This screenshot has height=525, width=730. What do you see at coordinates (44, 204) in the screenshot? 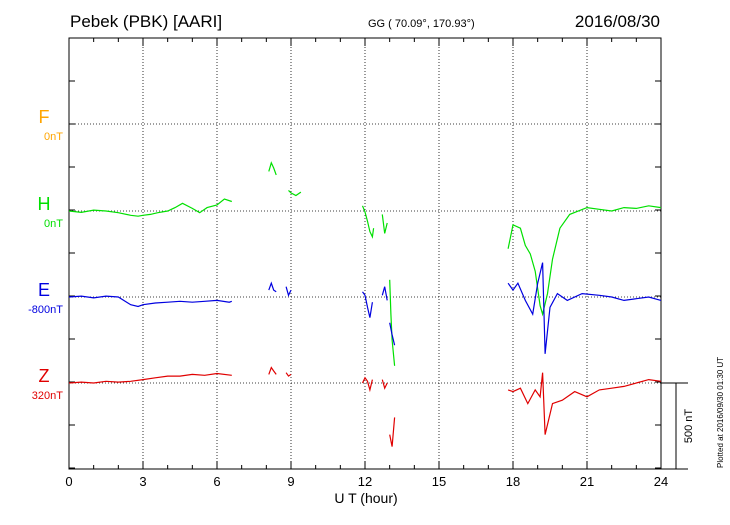
I see `series-name-h: H` at bounding box center [44, 204].